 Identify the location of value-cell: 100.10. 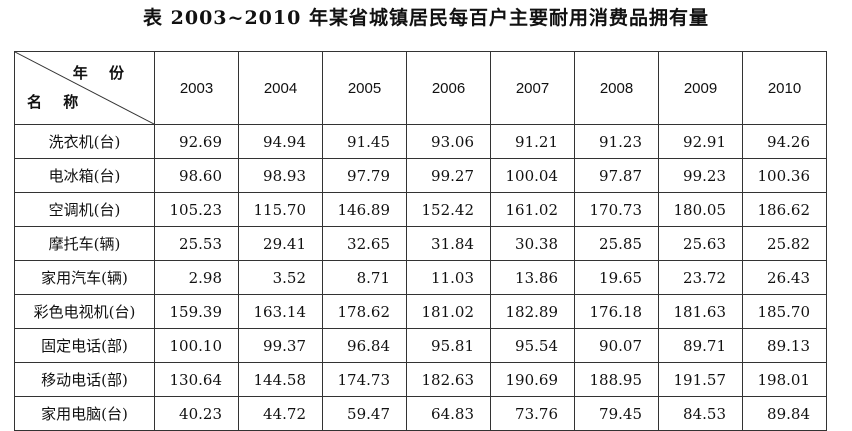
(196, 345).